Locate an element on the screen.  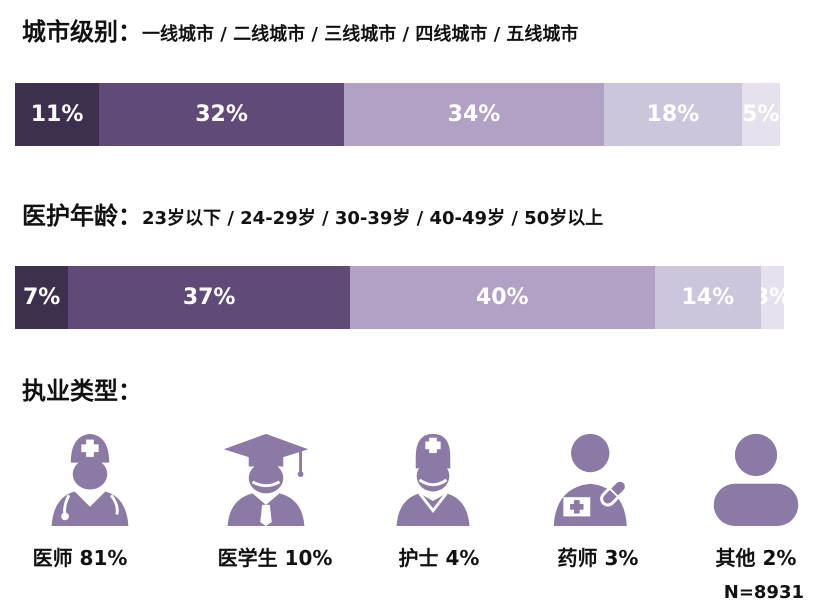
bar-segment: 14% is located at coordinates (708, 297).